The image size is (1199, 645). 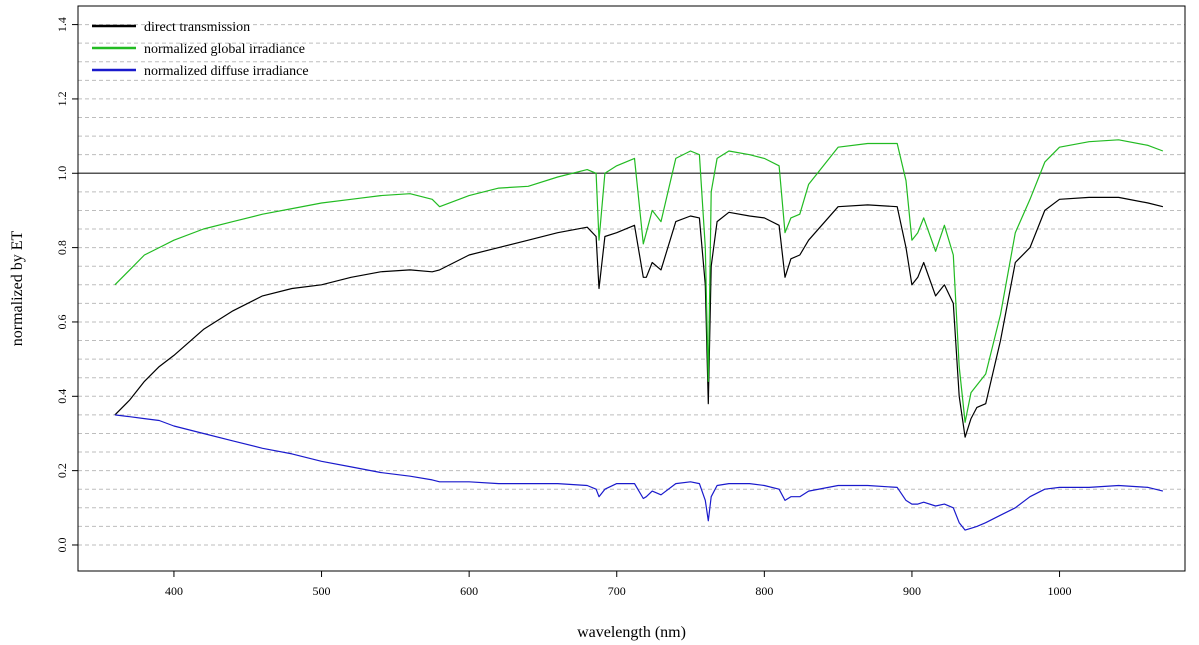 What do you see at coordinates (62, 396) in the screenshot?
I see `y-tick-label: 0.4` at bounding box center [62, 396].